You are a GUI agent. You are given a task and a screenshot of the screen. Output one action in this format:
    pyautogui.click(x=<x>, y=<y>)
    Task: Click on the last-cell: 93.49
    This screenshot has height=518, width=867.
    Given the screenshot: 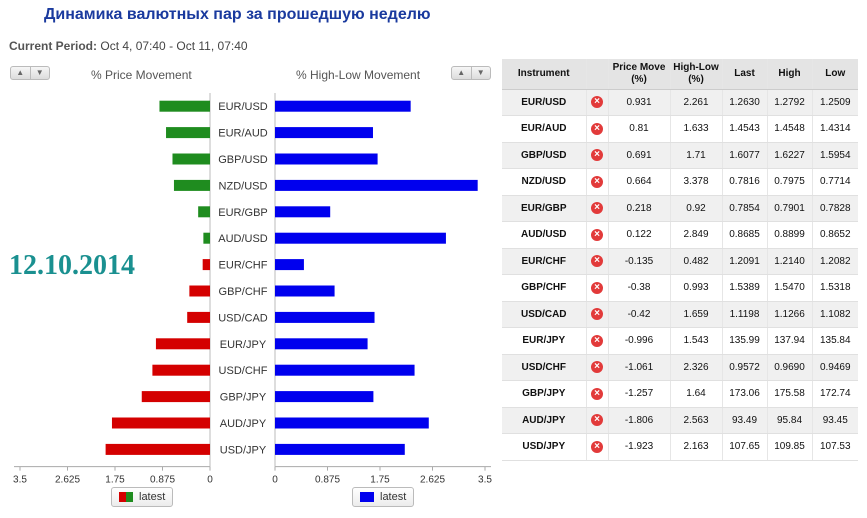 What is the action you would take?
    pyautogui.click(x=744, y=420)
    